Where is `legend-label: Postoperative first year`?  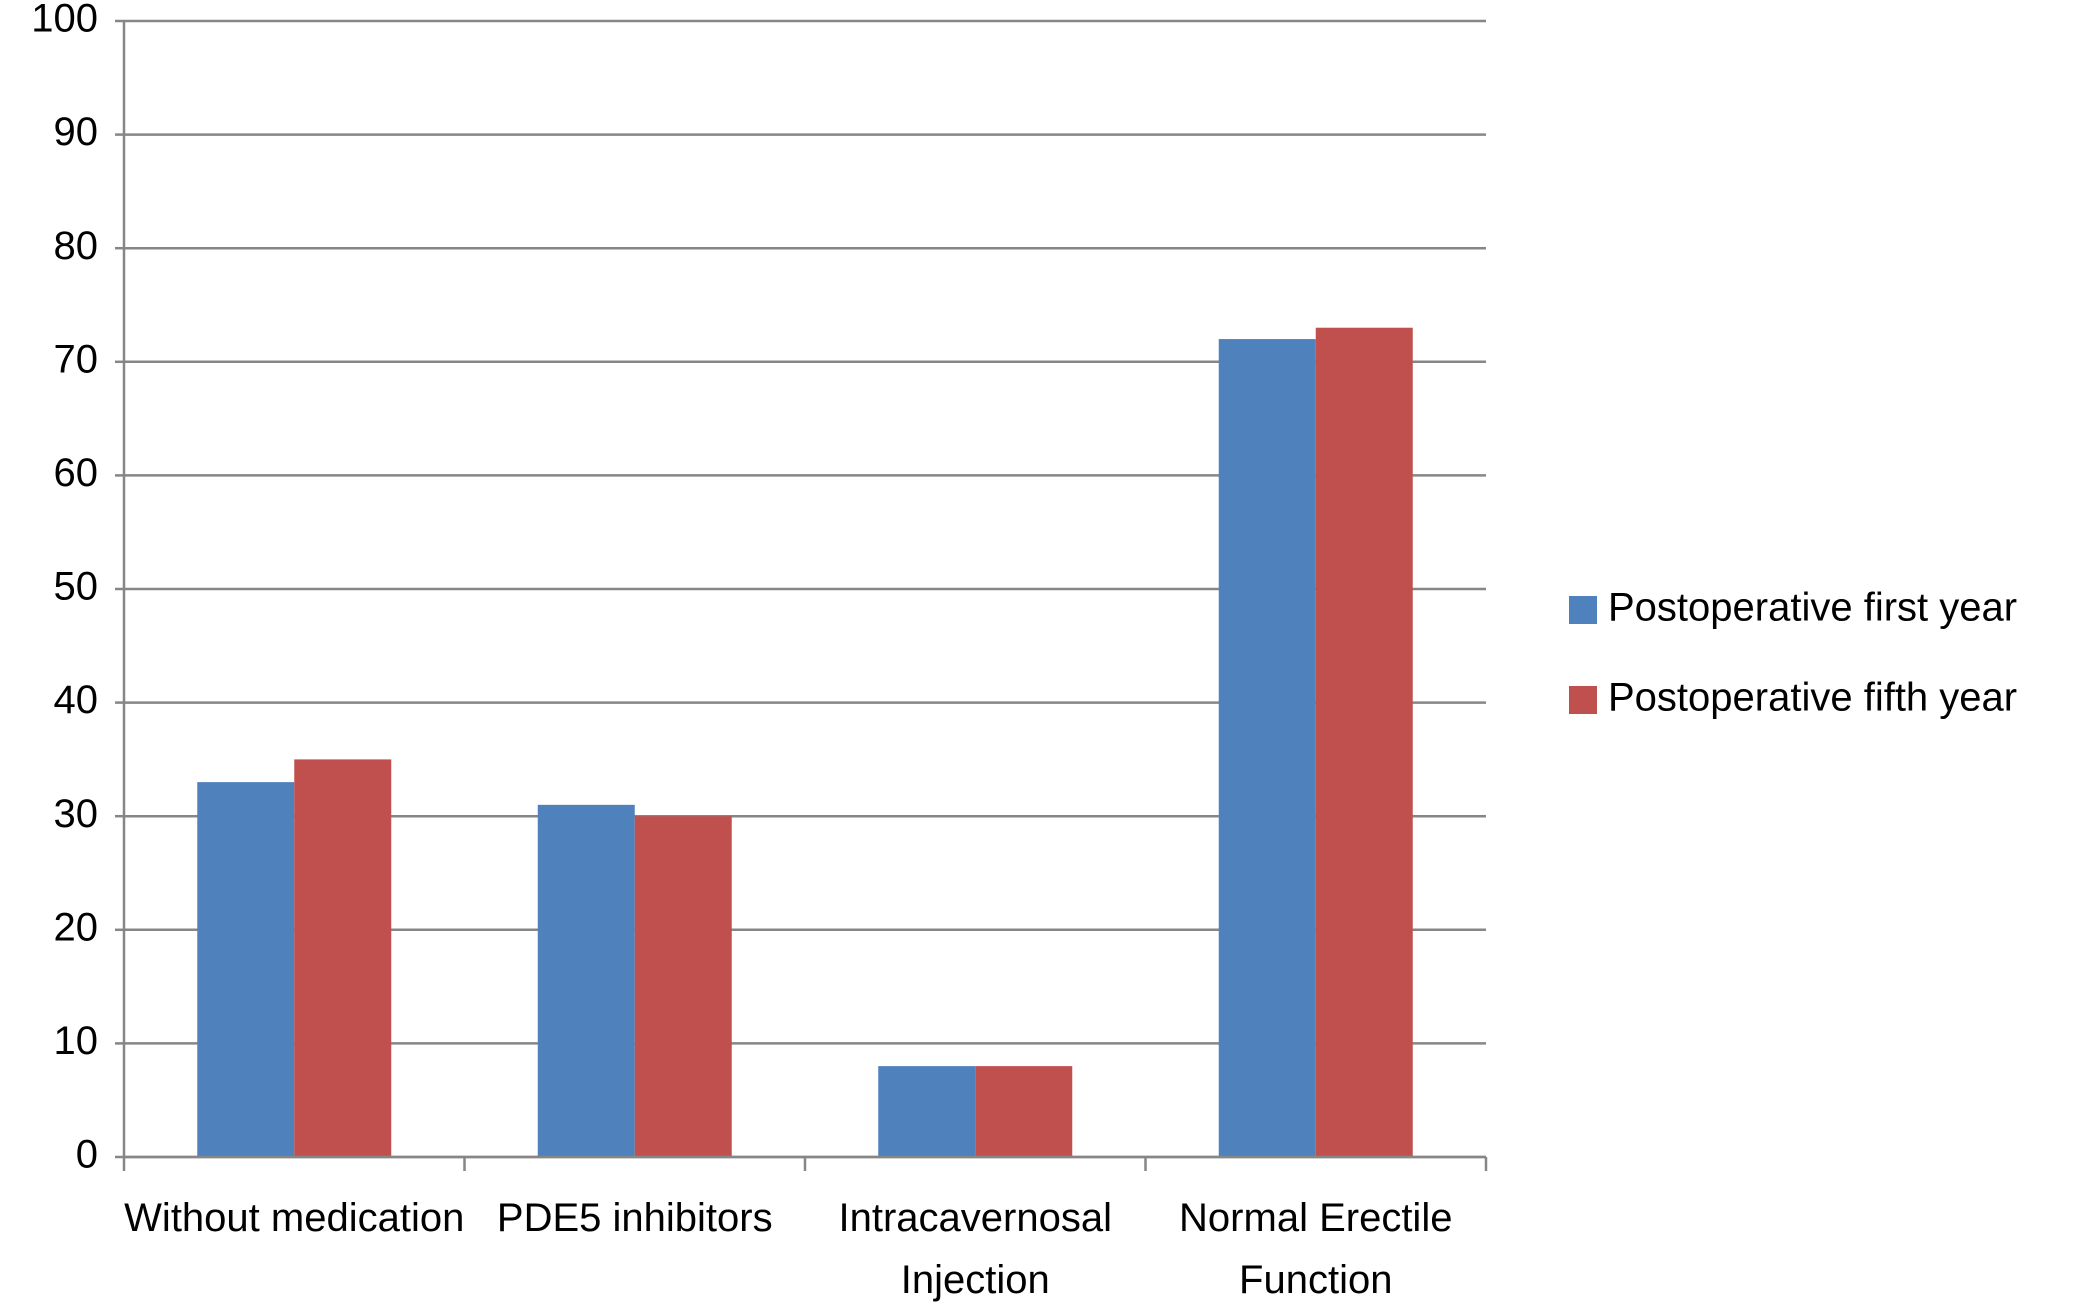 legend-label: Postoperative first year is located at coordinates (1812, 608).